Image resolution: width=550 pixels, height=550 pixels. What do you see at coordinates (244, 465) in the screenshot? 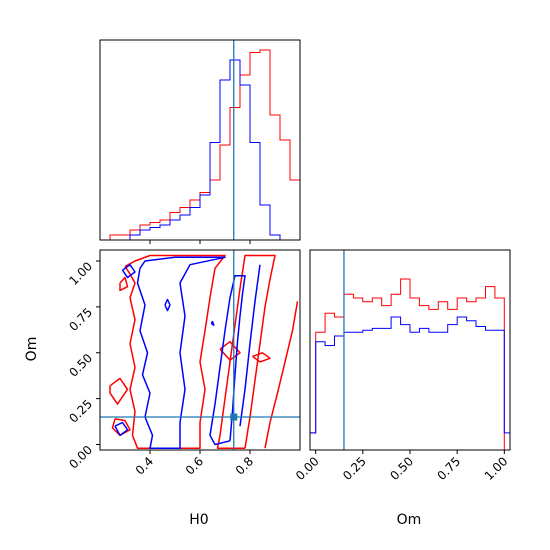
I see `contour-xtick-label: 0.8` at bounding box center [244, 465].